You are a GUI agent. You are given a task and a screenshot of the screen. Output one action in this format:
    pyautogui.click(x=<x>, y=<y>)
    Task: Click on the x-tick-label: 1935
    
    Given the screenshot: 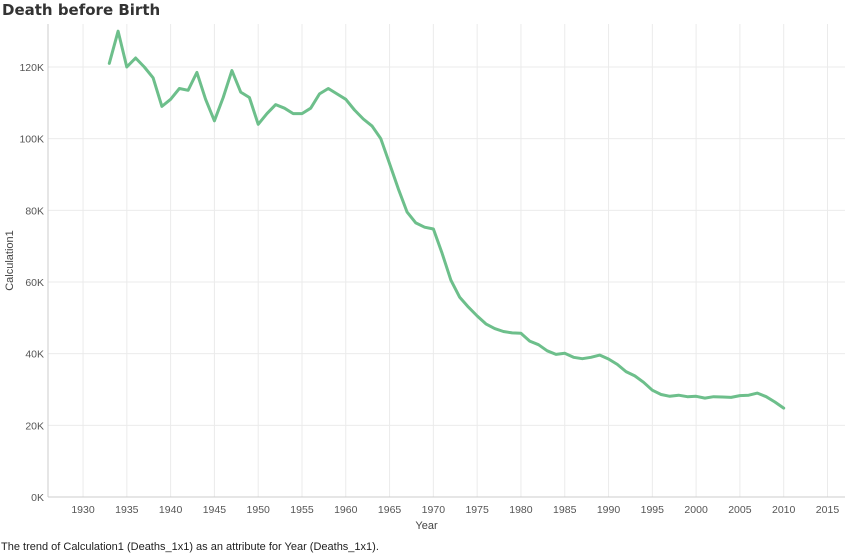 What is the action you would take?
    pyautogui.click(x=127, y=510)
    